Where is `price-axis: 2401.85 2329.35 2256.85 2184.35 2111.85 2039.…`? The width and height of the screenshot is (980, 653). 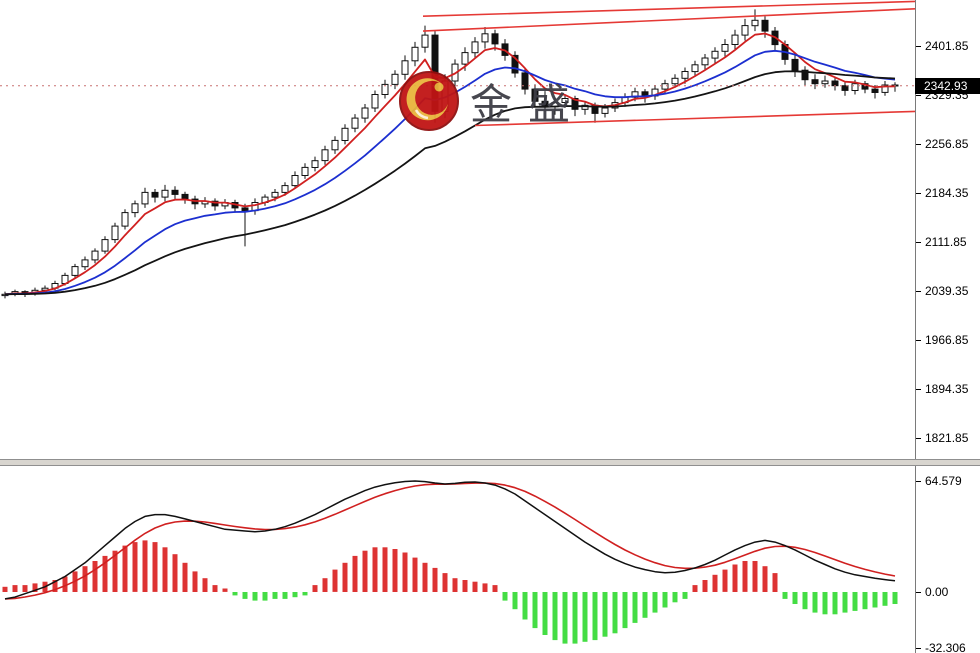 price-axis: 2401.85 2329.35 2256.85 2184.35 2111.85 2039.… is located at coordinates (947, 229).